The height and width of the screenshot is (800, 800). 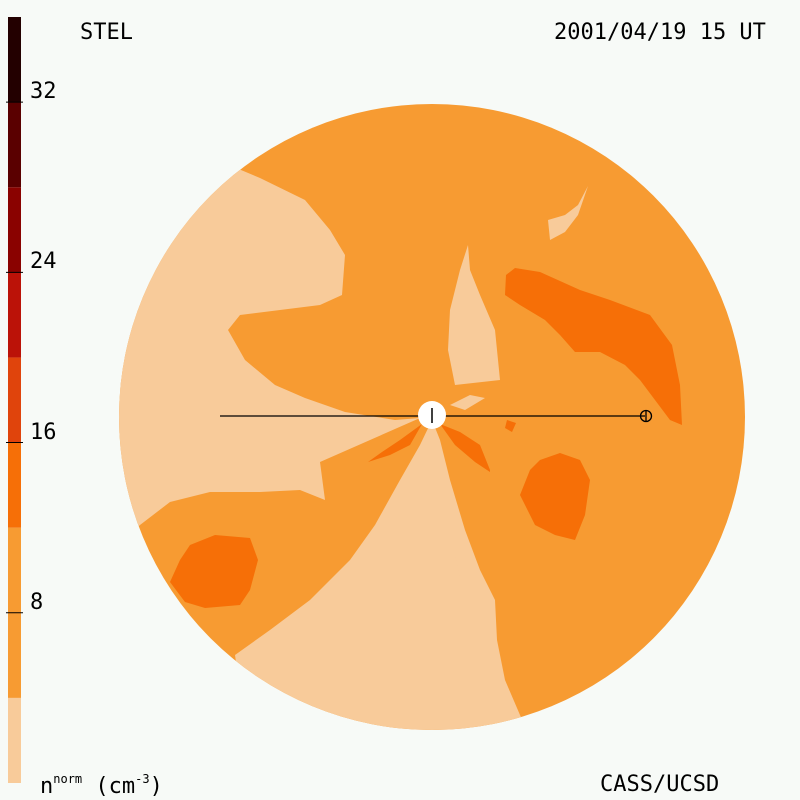 I want to click on high-density-region-northeast, so click(x=593, y=346).